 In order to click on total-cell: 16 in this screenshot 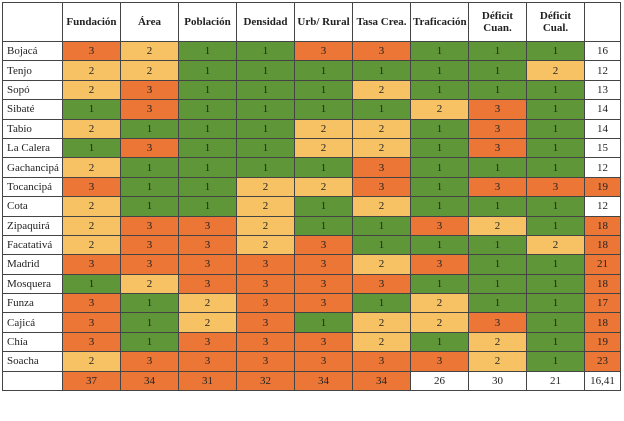, I will do `click(602, 51)`.